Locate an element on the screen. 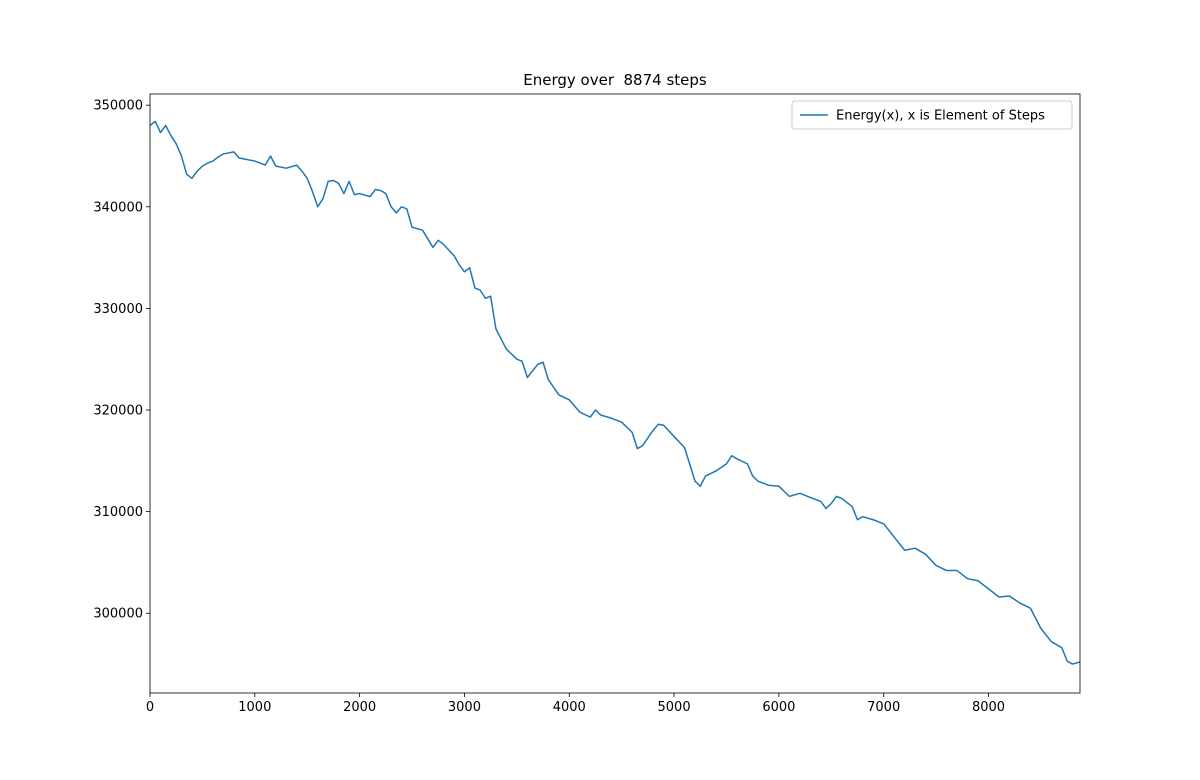  legend-label: Energy(x), x is Element of Steps is located at coordinates (940, 116).